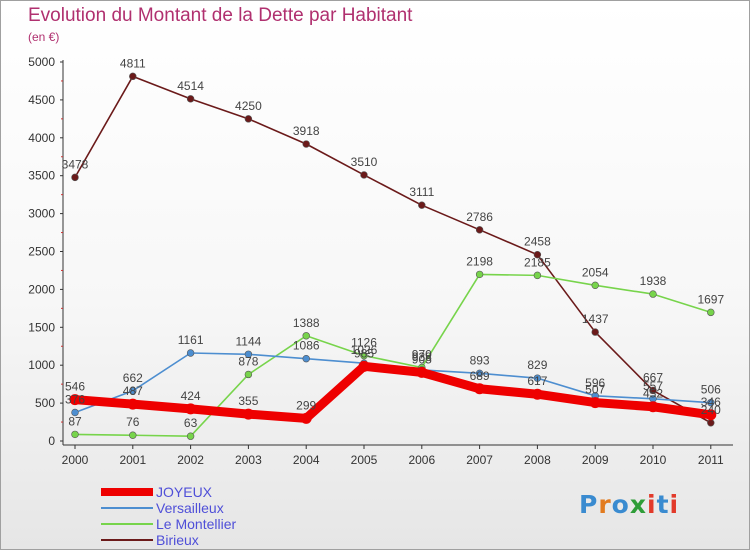  Describe the element at coordinates (75, 399) in the screenshot. I see `data-label: 376` at that location.